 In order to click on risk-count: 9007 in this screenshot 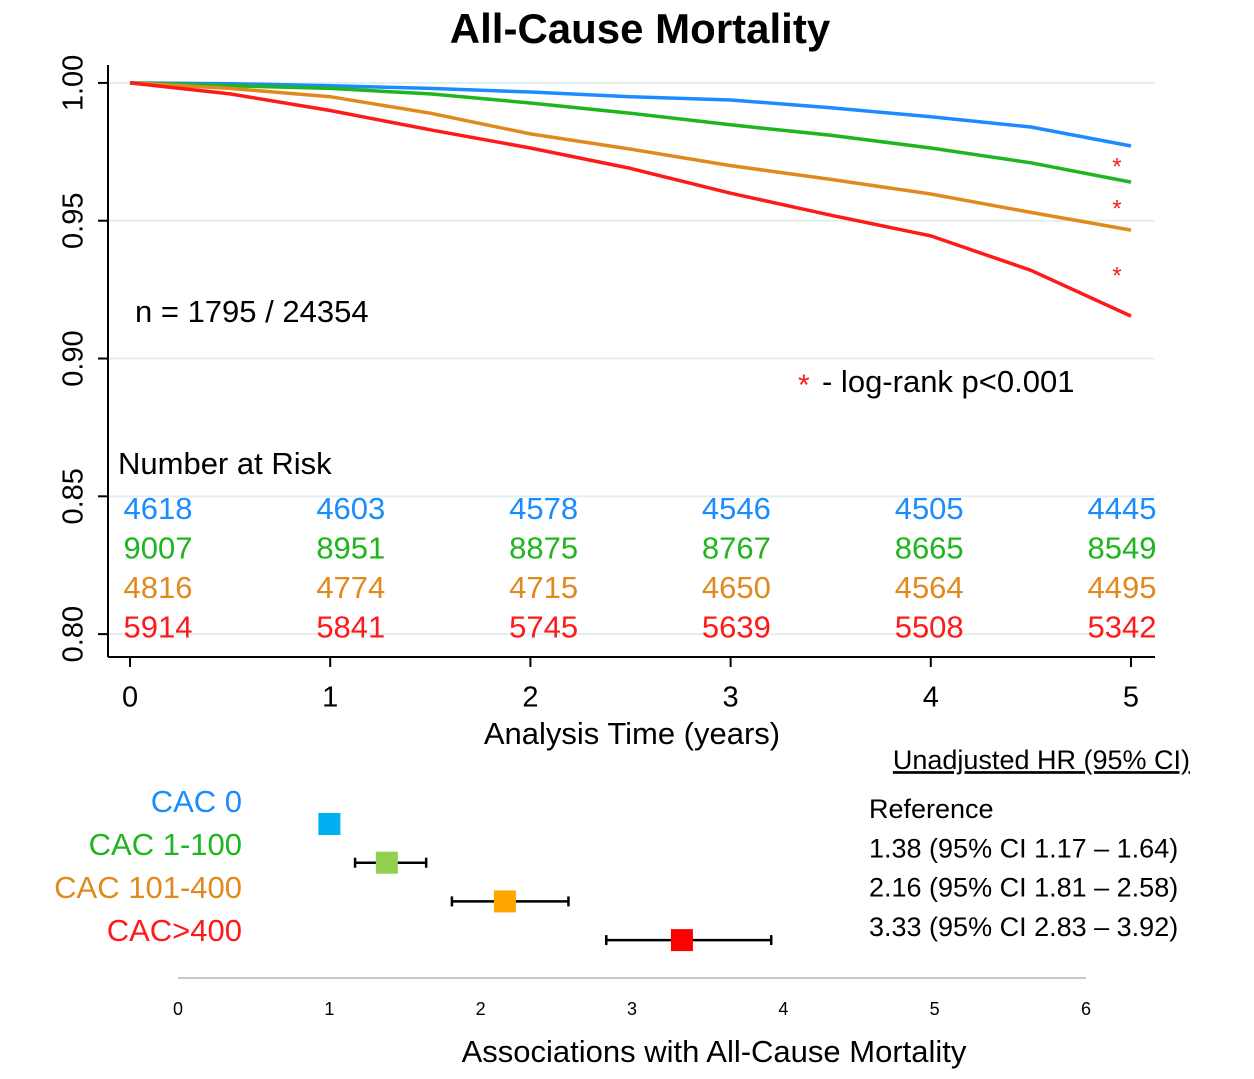, I will do `click(158, 548)`.